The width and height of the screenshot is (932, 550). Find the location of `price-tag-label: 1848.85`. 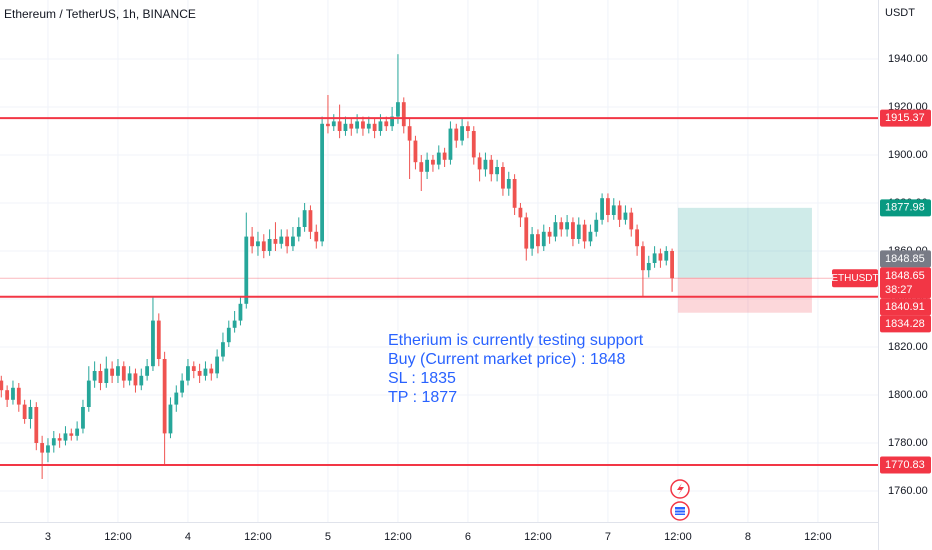

price-tag-label: 1848.85 is located at coordinates (905, 259).